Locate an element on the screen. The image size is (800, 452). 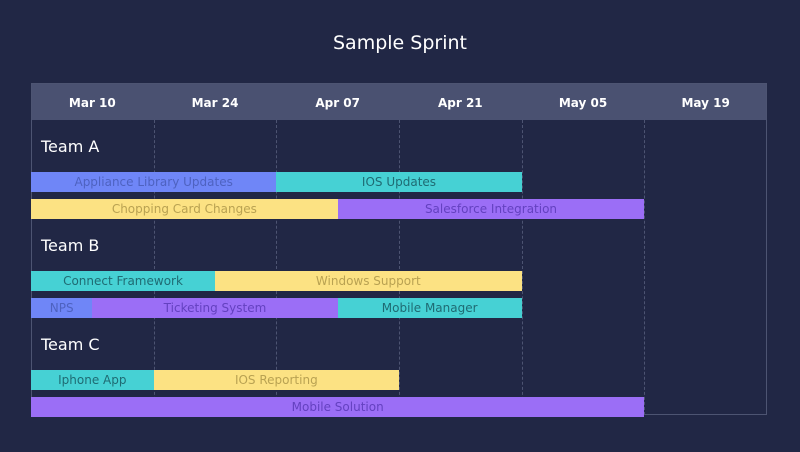
x-tick-label: Mar 24 is located at coordinates (215, 103).